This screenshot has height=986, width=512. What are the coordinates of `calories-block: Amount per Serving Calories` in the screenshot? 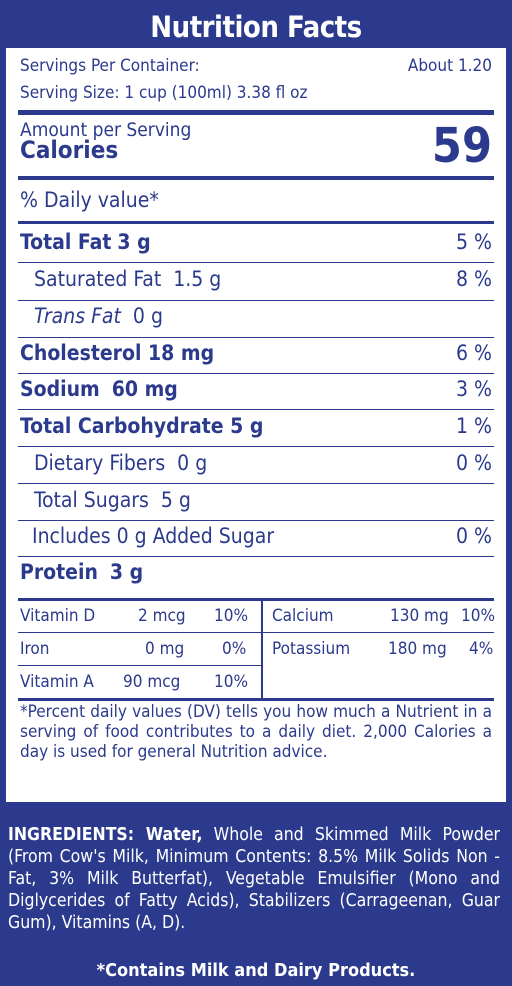 It's located at (106, 141).